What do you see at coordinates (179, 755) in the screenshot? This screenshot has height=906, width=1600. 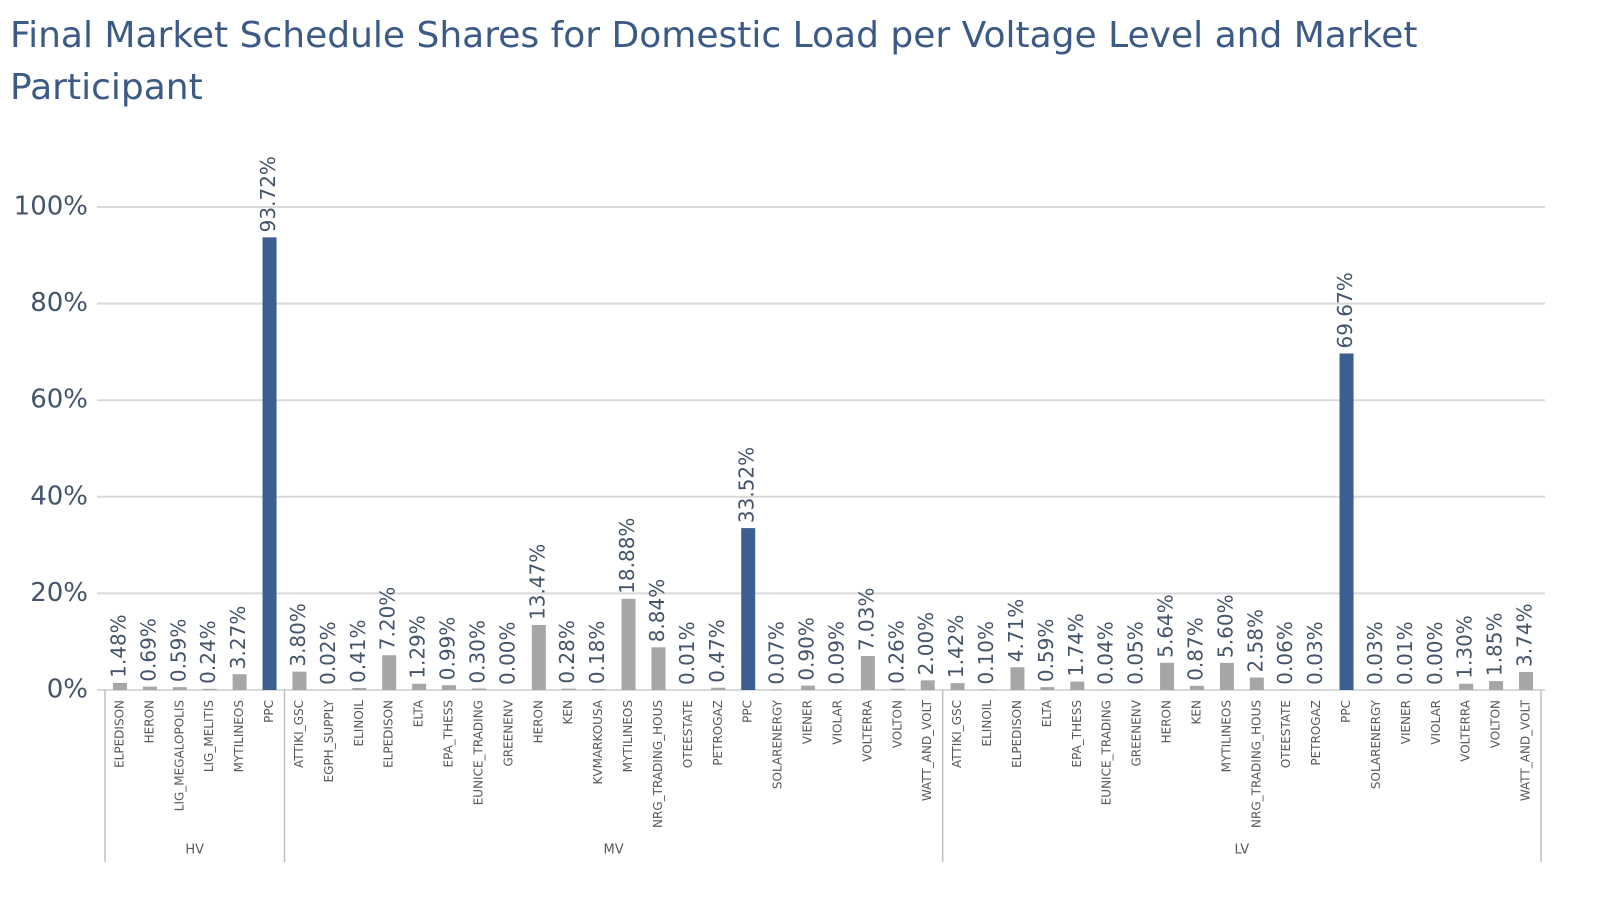 I see `x-tick-label: LIG_MEGALOPOLIS` at bounding box center [179, 755].